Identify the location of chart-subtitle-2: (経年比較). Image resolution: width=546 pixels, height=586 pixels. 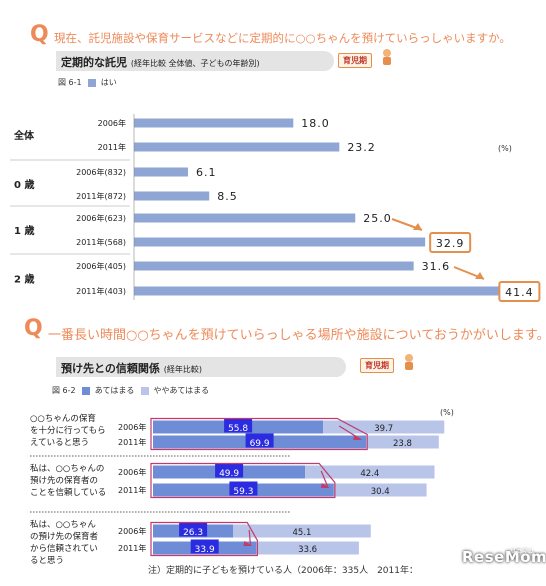
(182, 369).